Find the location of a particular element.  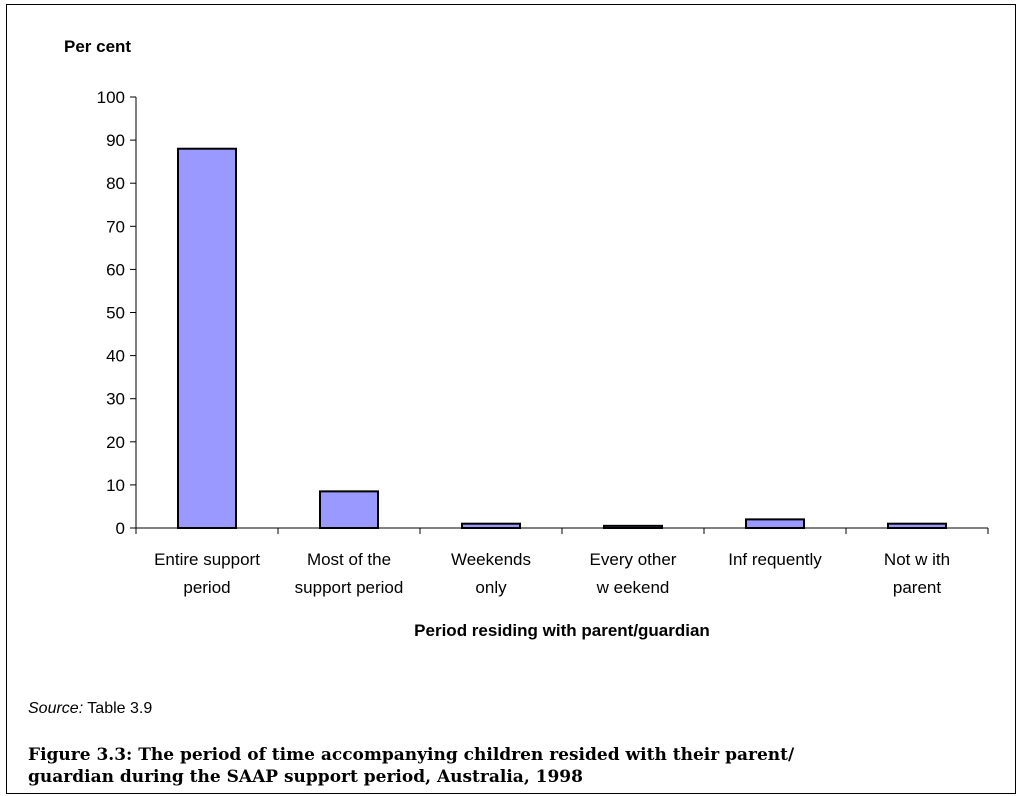

source-note: Source: Table 3.9 is located at coordinates (90, 709).